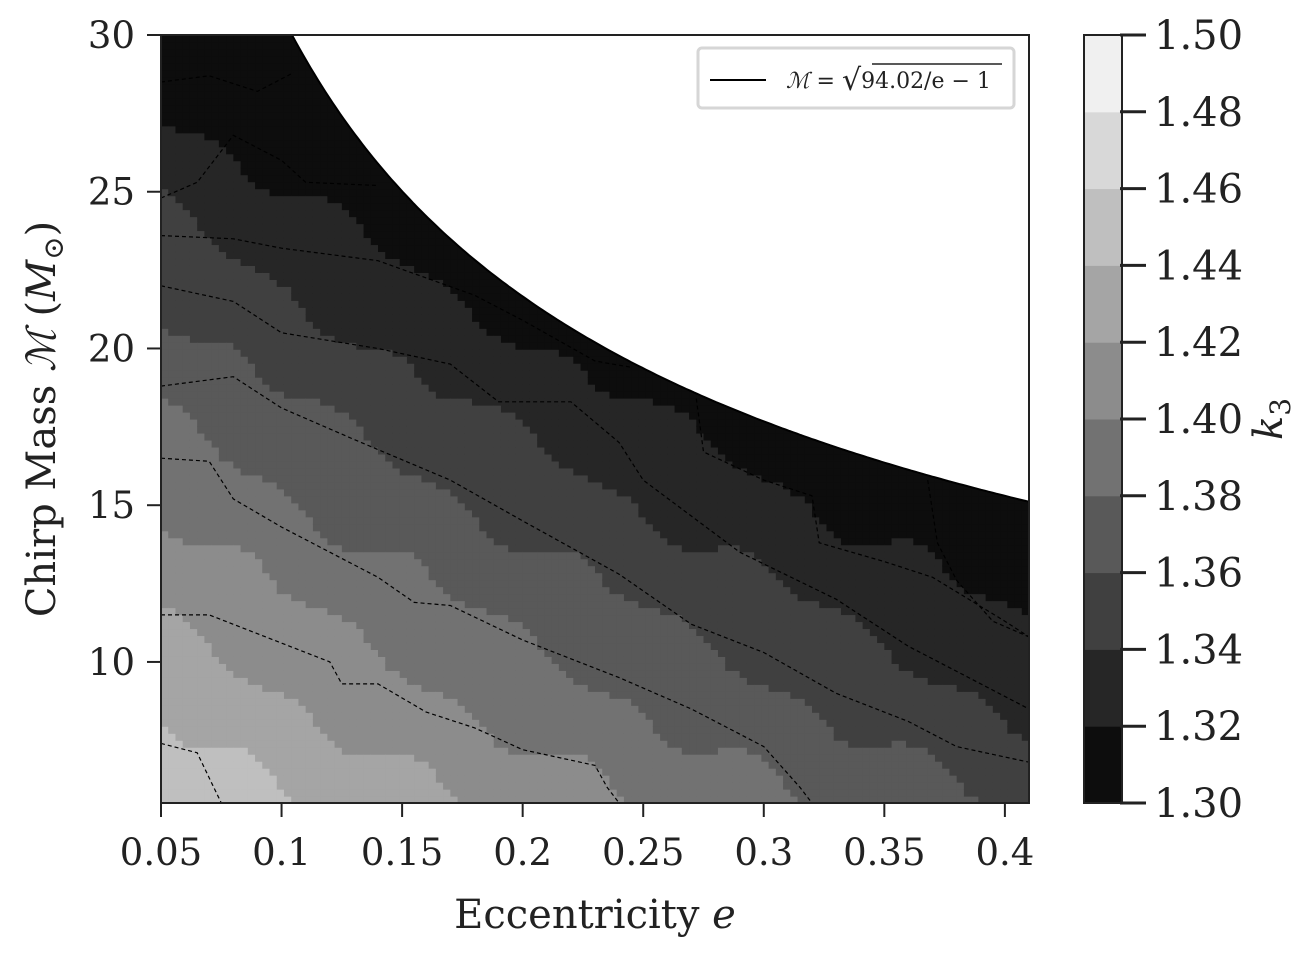 The image size is (1313, 961). What do you see at coordinates (295, 234) in the screenshot?
I see `contour-cell-2061` at bounding box center [295, 234].